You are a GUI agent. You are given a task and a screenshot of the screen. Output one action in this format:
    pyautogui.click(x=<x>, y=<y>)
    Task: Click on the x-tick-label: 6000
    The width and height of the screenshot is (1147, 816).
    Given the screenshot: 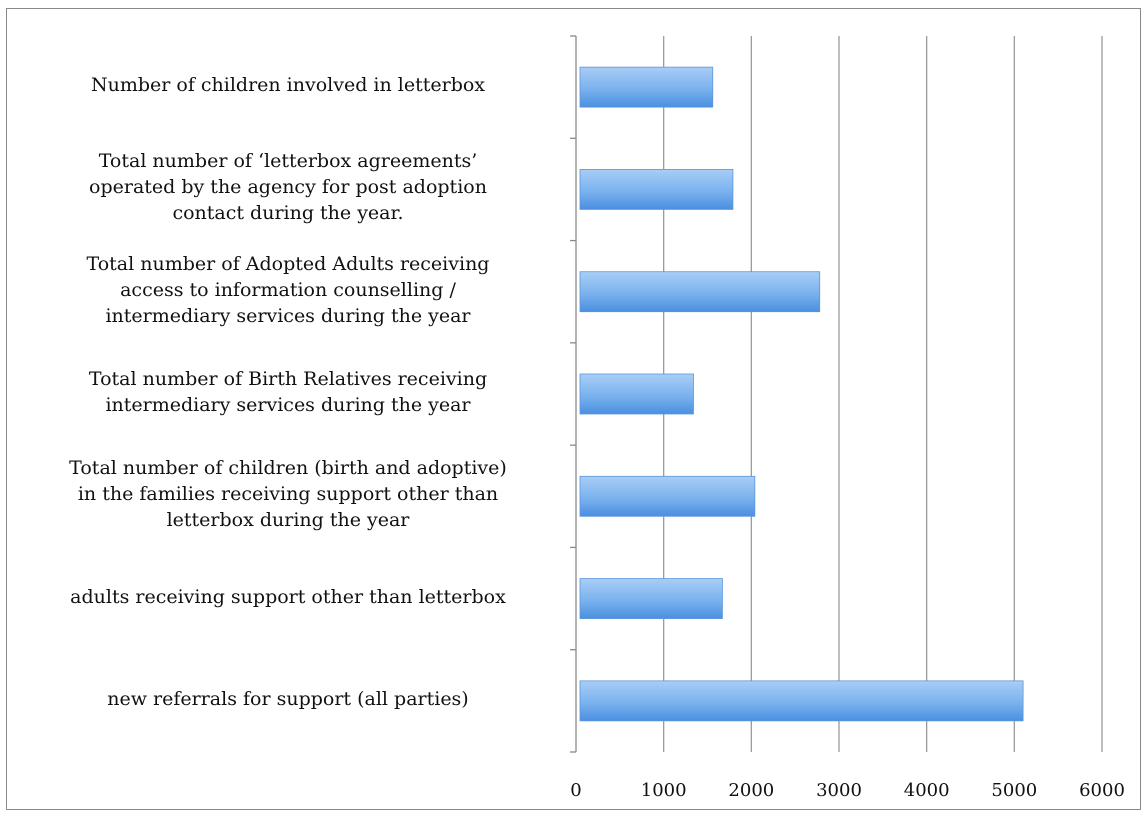 What is the action you would take?
    pyautogui.click(x=1102, y=790)
    